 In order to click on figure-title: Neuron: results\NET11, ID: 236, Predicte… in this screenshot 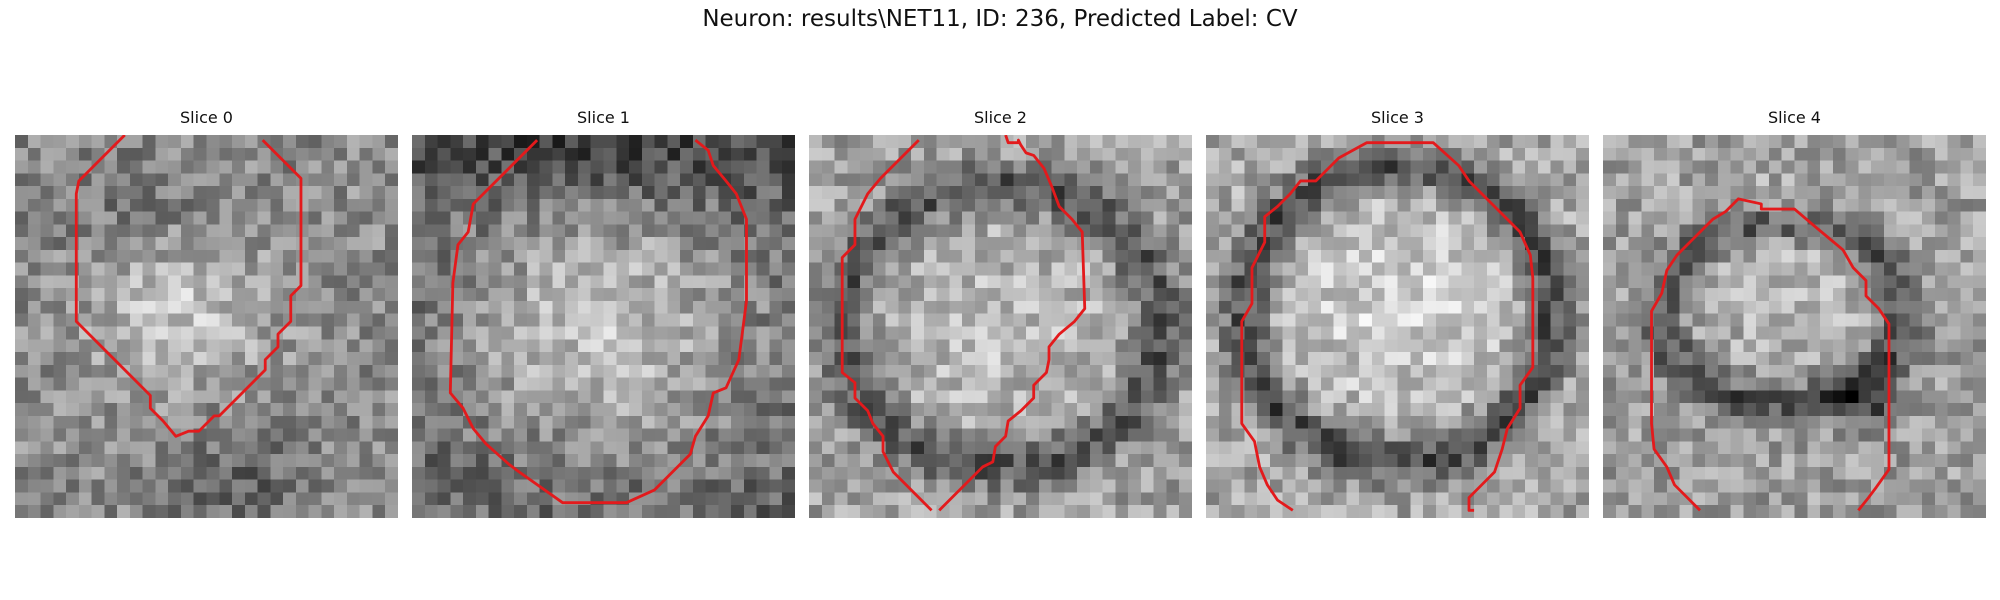, I will do `click(1000, 19)`.